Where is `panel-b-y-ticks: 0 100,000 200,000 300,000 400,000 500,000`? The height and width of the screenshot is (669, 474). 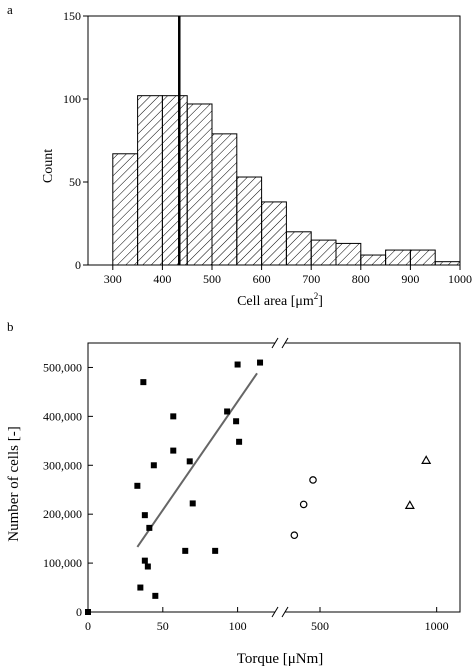 panel-b-y-ticks: 0 100,000 200,000 300,000 400,000 500,000 is located at coordinates (68, 489).